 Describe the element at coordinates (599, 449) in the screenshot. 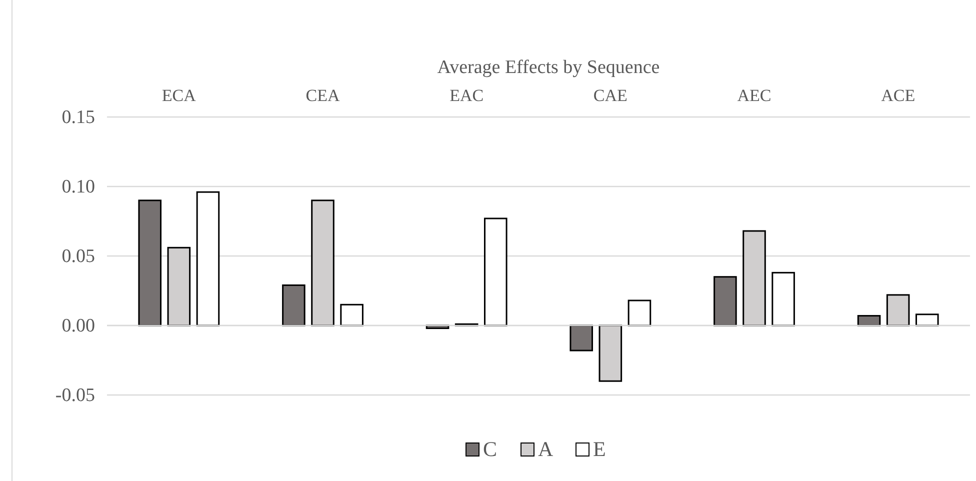

I see `legend-label: E` at that location.